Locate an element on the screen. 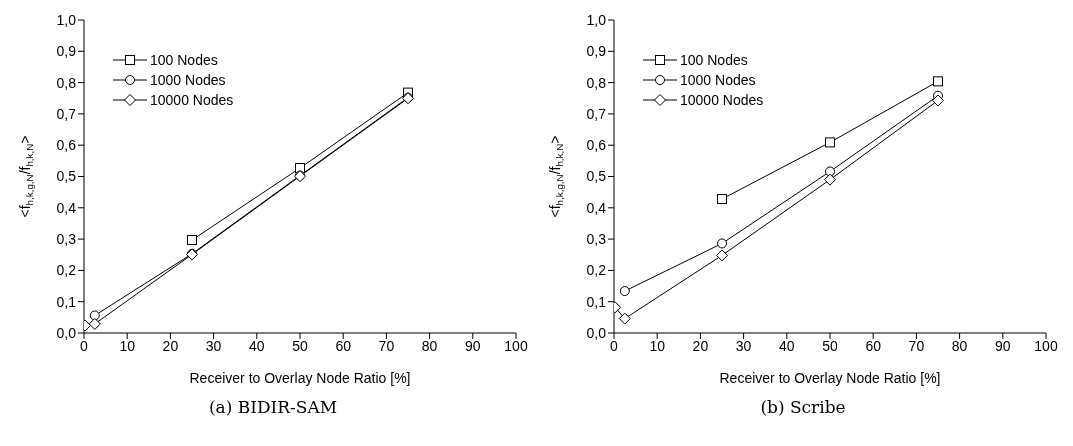 This screenshot has width=1073, height=446. text: (b) Scribe is located at coordinates (803, 407).